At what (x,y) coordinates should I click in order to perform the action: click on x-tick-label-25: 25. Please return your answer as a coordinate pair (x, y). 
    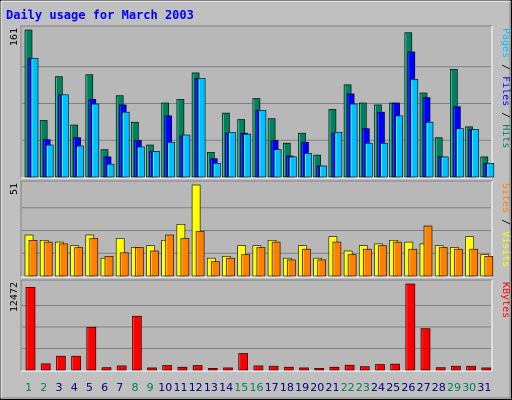
    Looking at the image, I should click on (393, 387).